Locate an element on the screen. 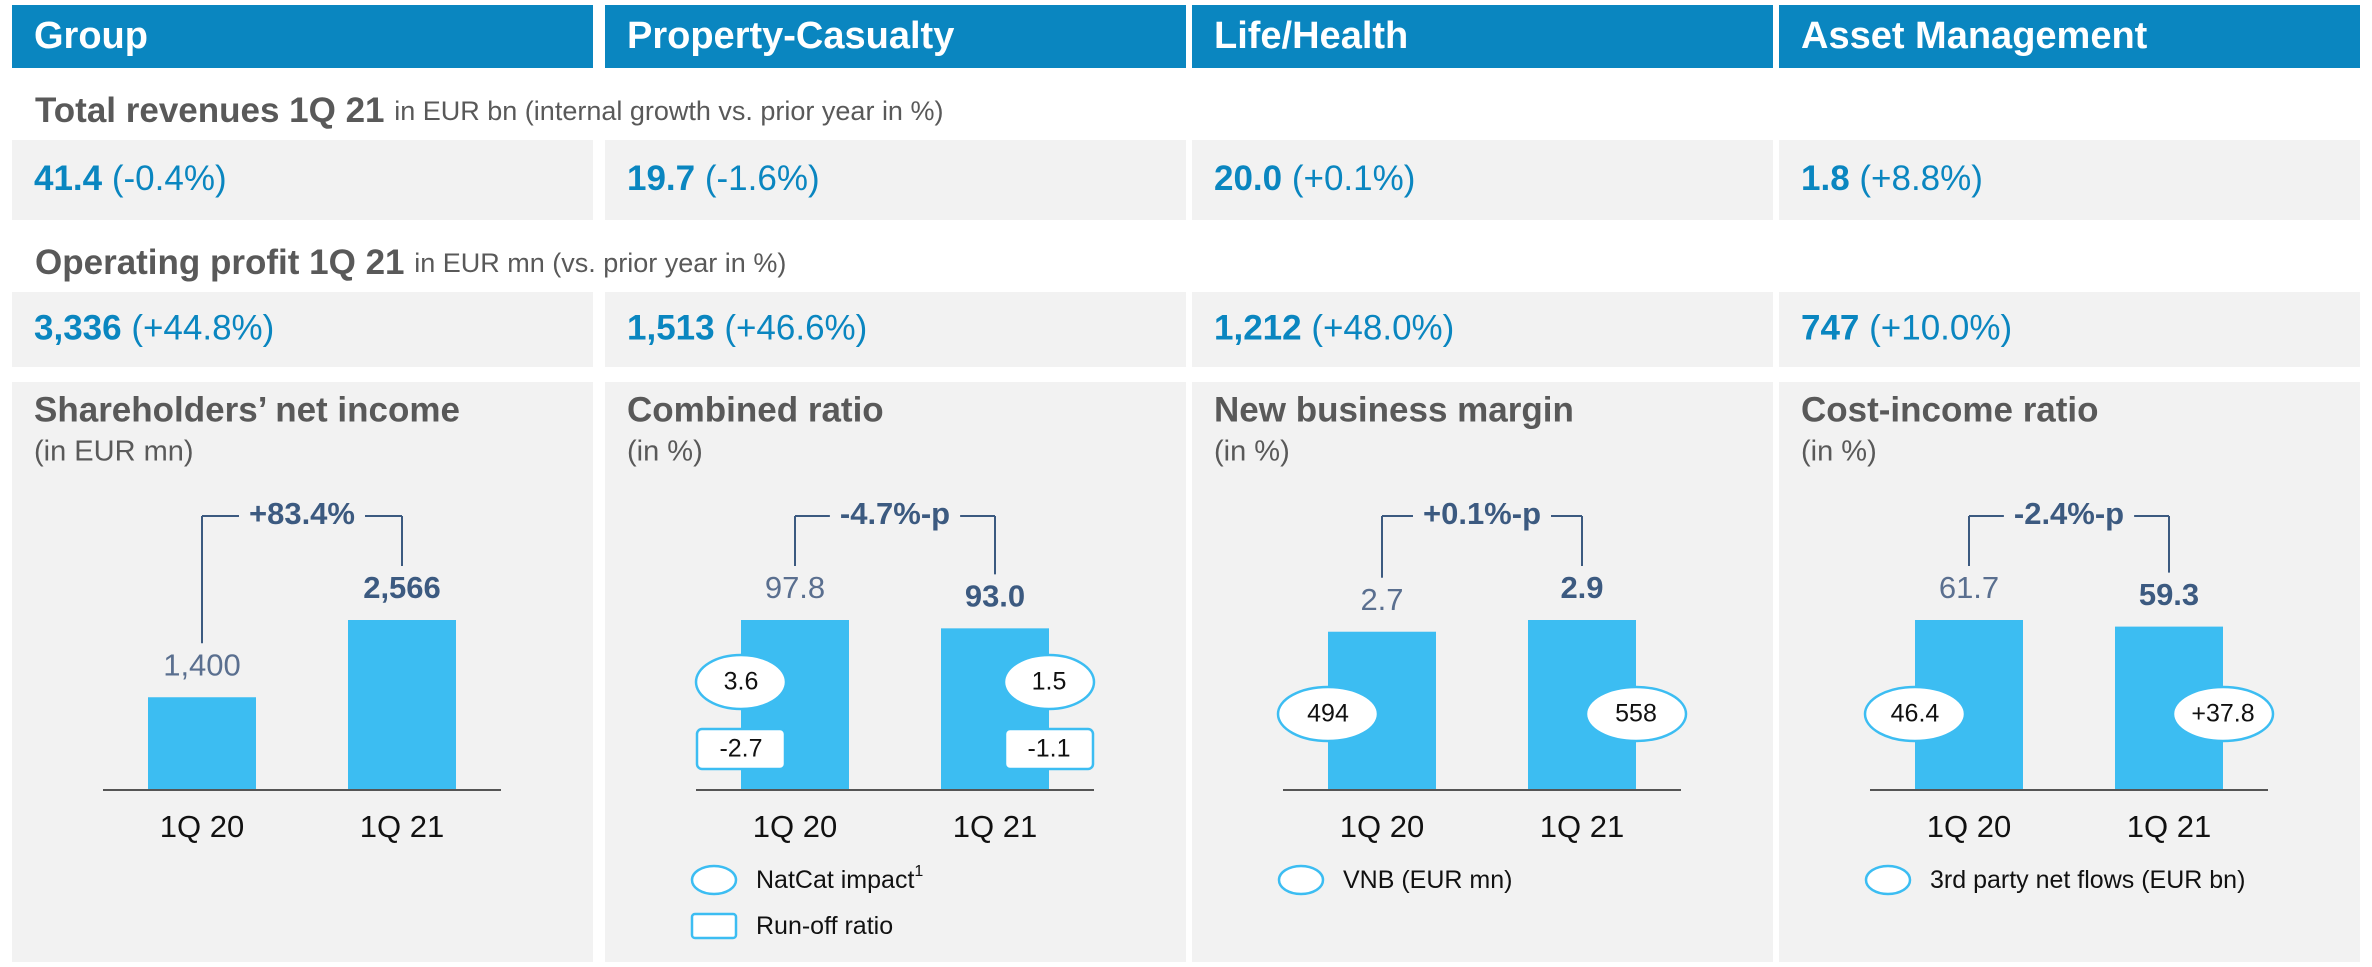  chart-title: Combined ratio is located at coordinates (755, 409).